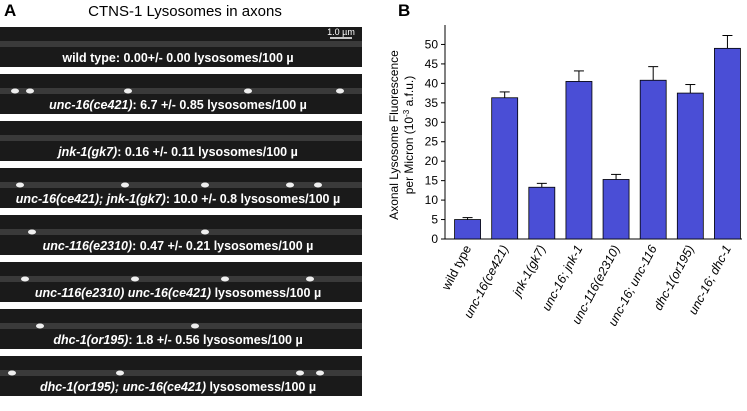 This screenshot has width=747, height=411. What do you see at coordinates (432, 161) in the screenshot?
I see `y-tick-label: 20` at bounding box center [432, 161].